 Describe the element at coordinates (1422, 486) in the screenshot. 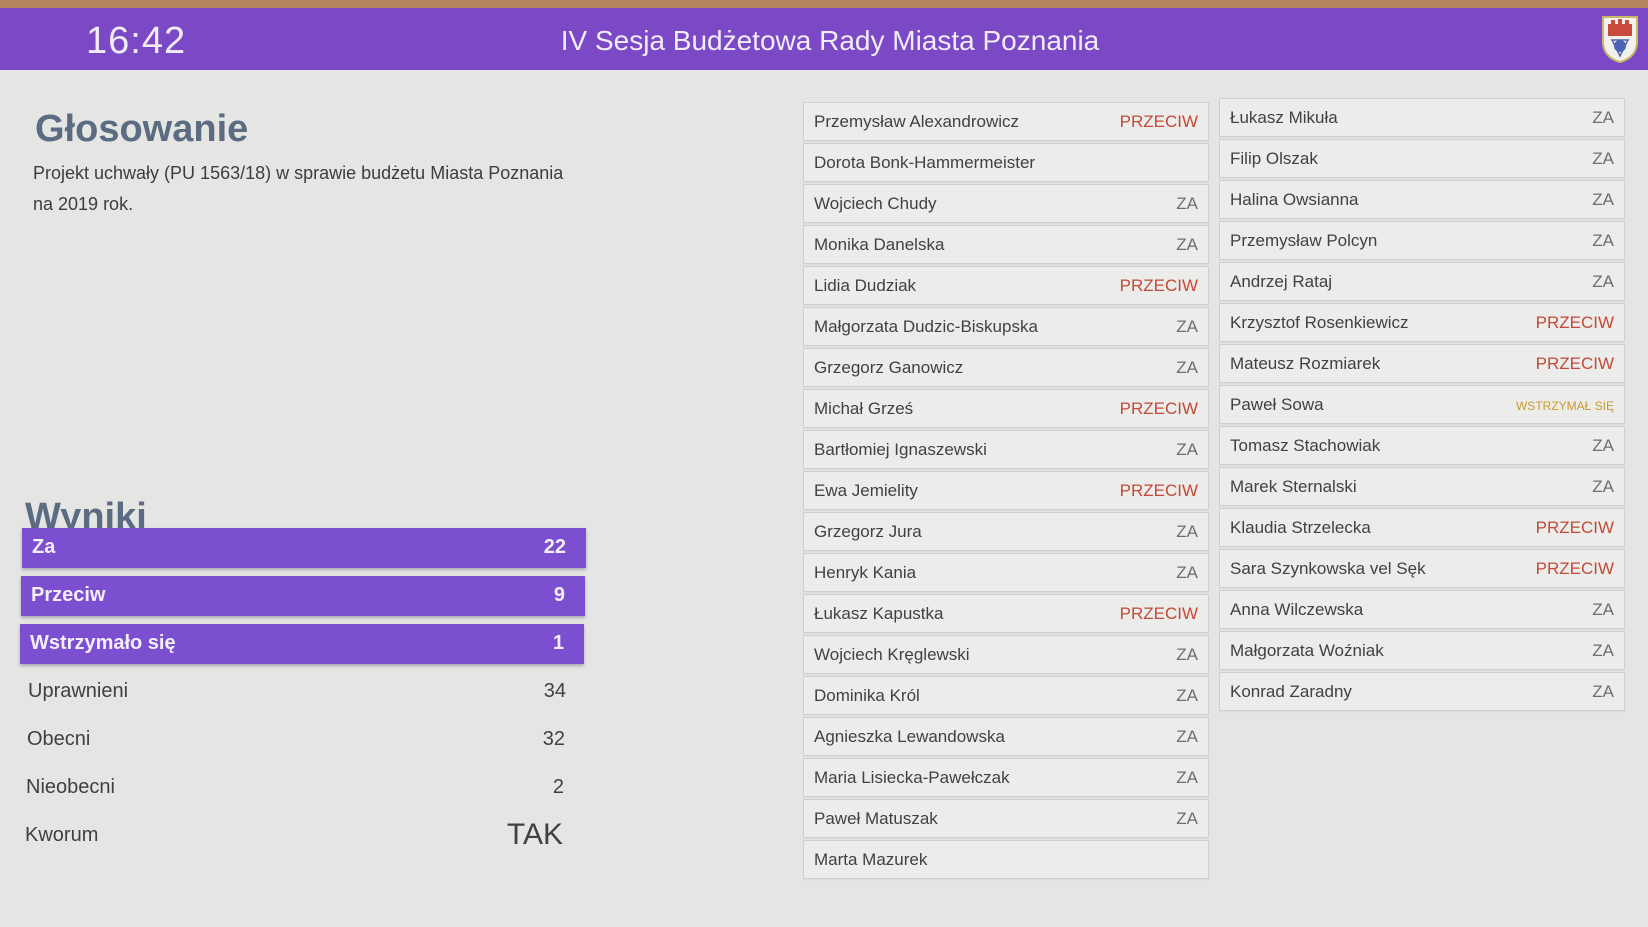

I see `councillor-row: Marek Sternalski ZA` at that location.